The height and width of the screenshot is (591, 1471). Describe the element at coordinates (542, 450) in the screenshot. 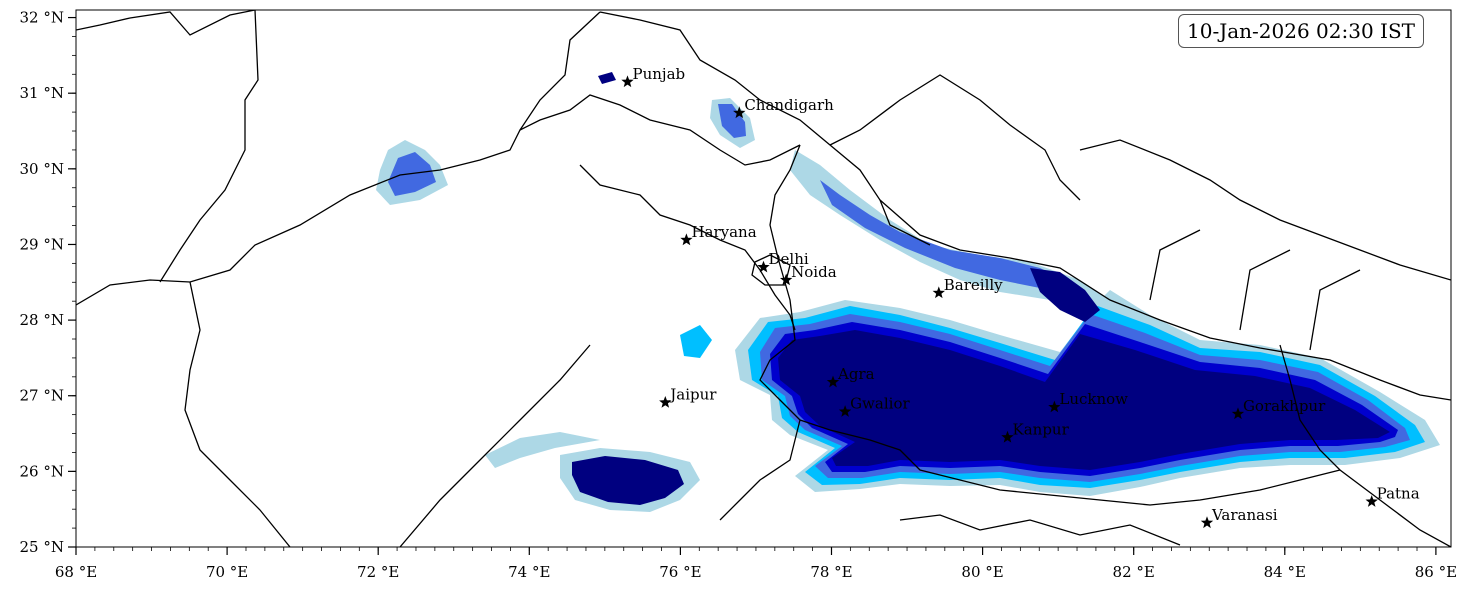

I see `fog-region-west-strip` at that location.